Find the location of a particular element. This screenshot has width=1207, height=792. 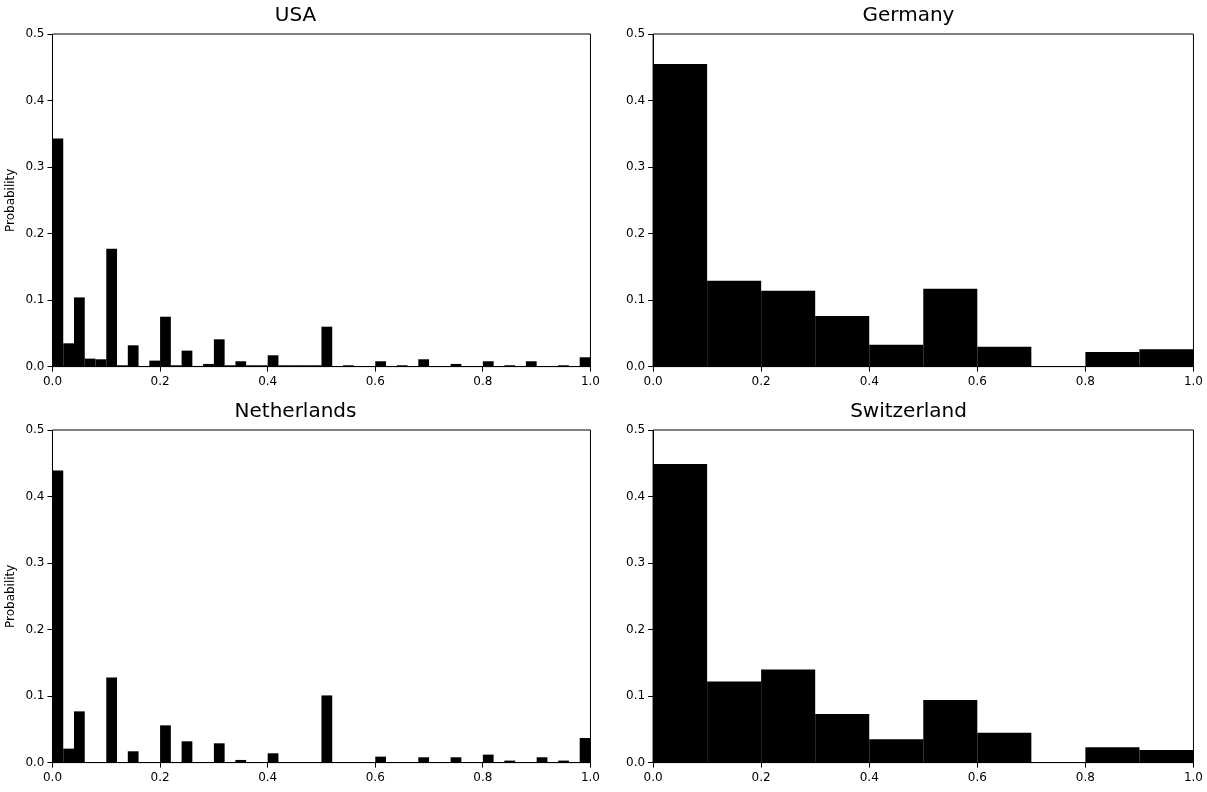

chart-title: Germany is located at coordinates (908, 14).